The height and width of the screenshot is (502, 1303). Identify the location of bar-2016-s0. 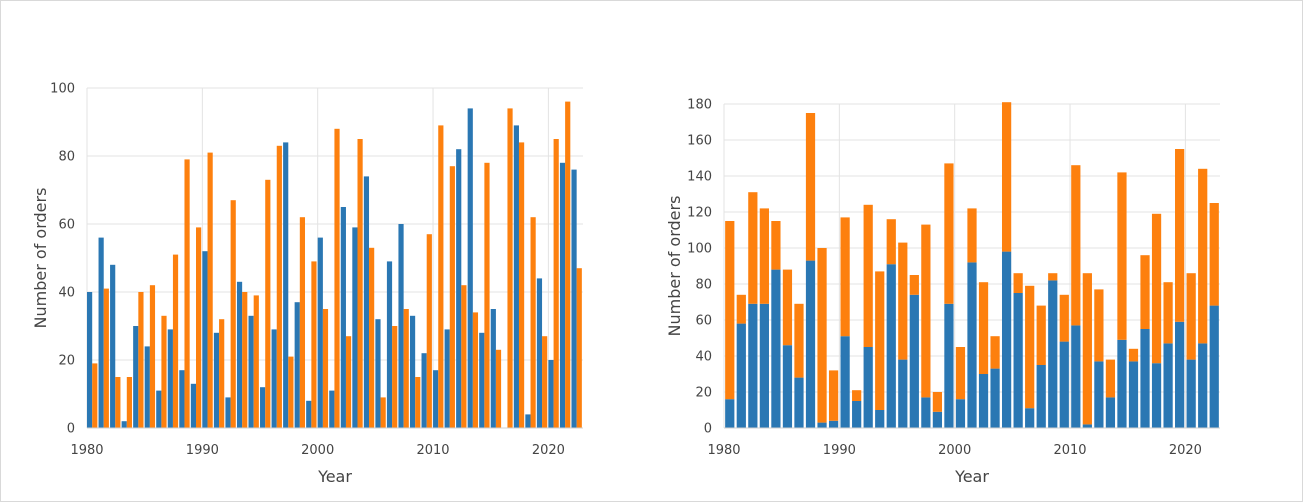
(1145, 378).